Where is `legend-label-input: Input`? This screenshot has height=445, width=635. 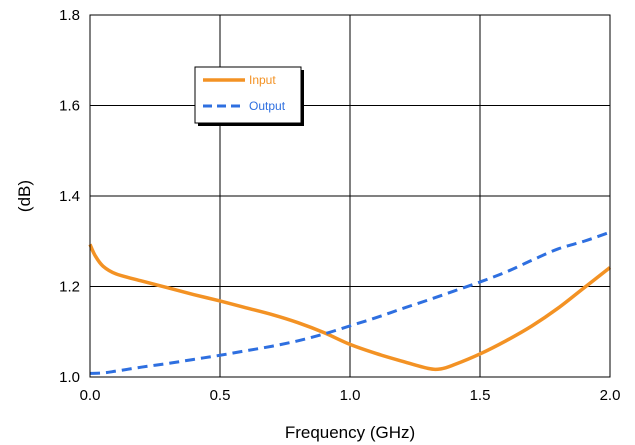
legend-label-input: Input is located at coordinates (262, 80).